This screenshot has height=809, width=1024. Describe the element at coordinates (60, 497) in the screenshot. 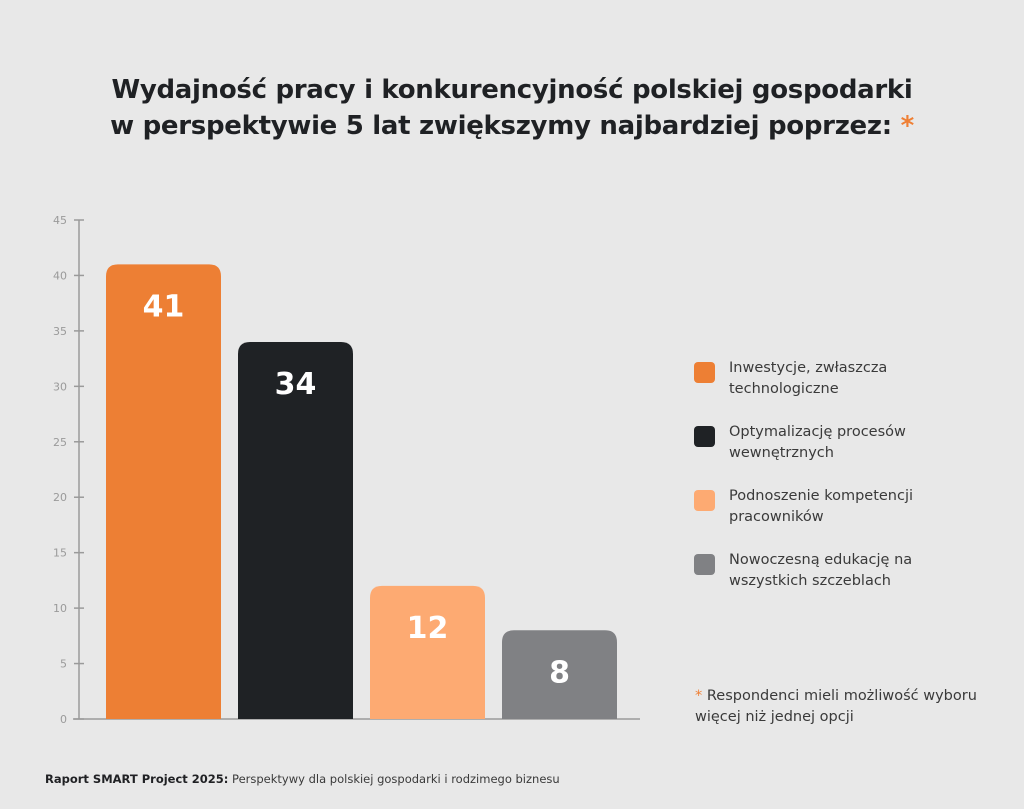

I see `y-tick-label: 20` at that location.